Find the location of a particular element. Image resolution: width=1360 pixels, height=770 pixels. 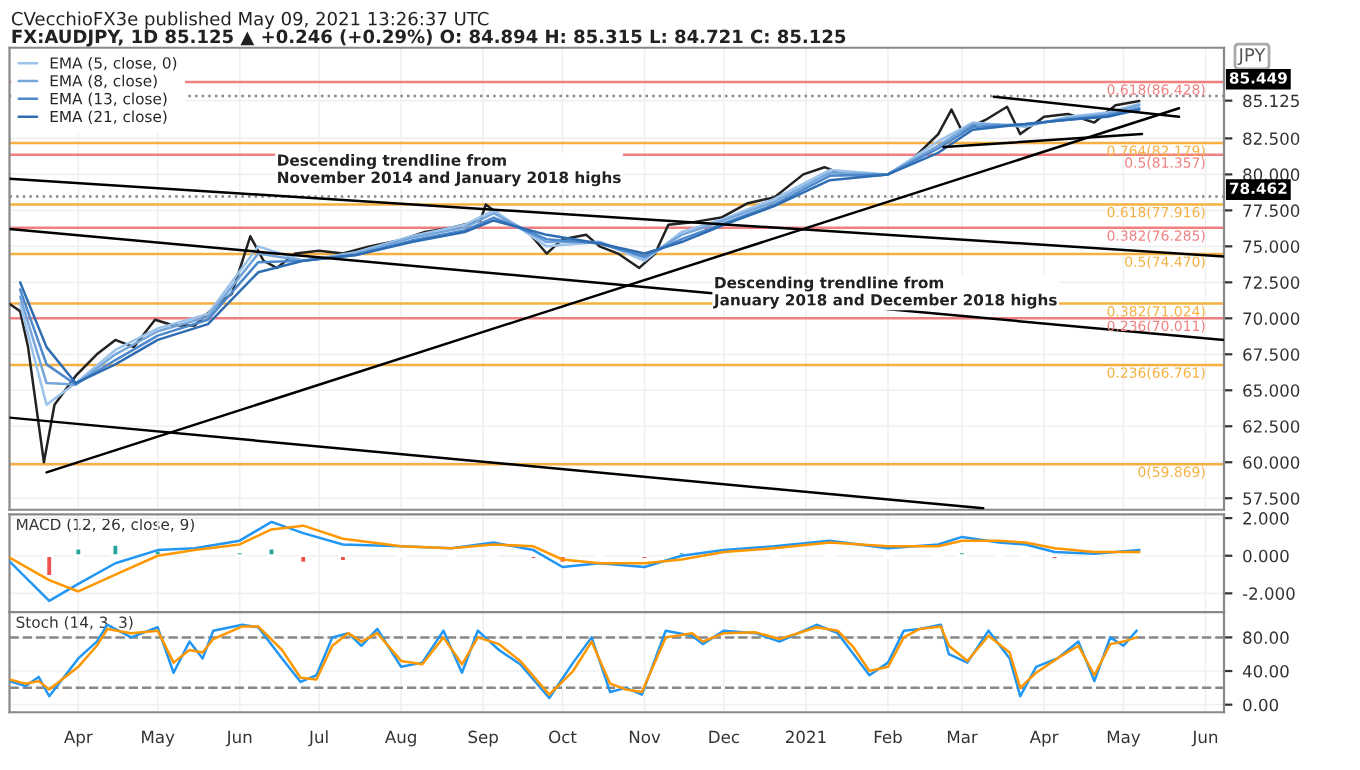

y-tick-label: 60.000 is located at coordinates (1271, 462).